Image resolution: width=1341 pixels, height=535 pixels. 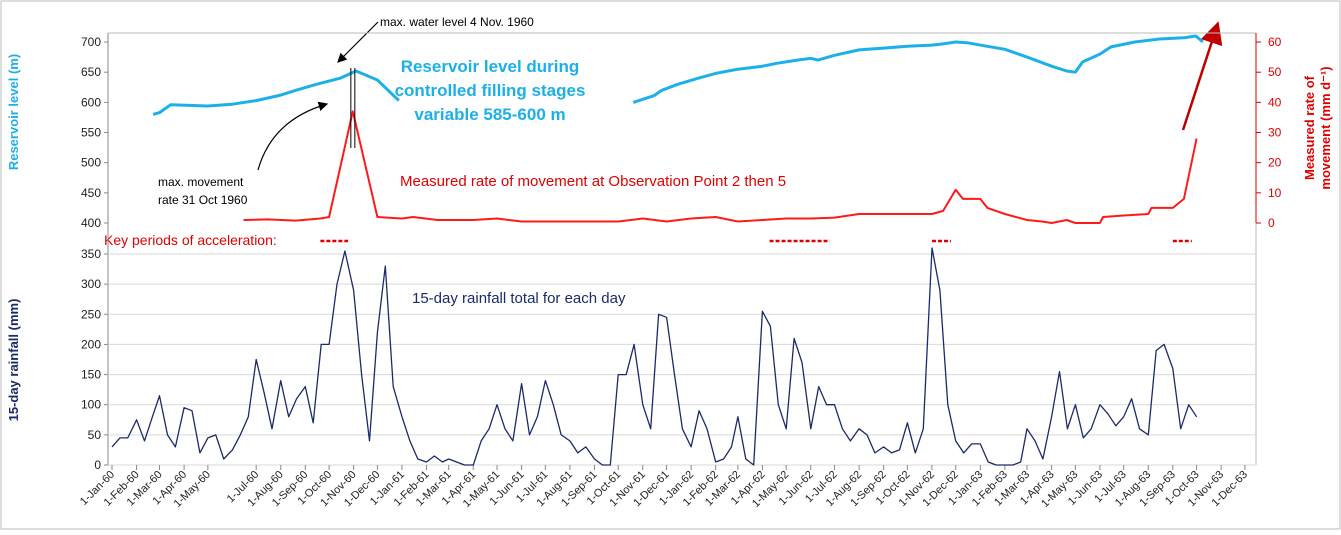 I want to click on y-tick-label: 0, so click(x=97, y=465).